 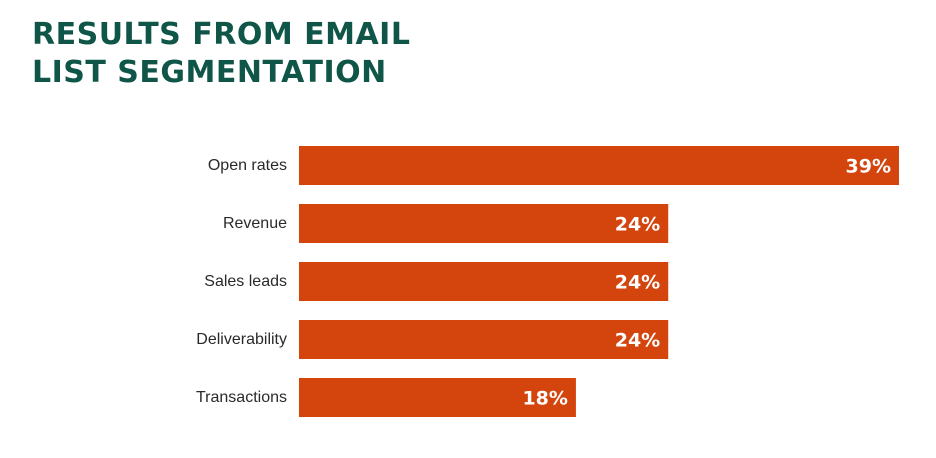 I want to click on bar-group-deliverability: Deliverability 24%, so click(x=432, y=339).